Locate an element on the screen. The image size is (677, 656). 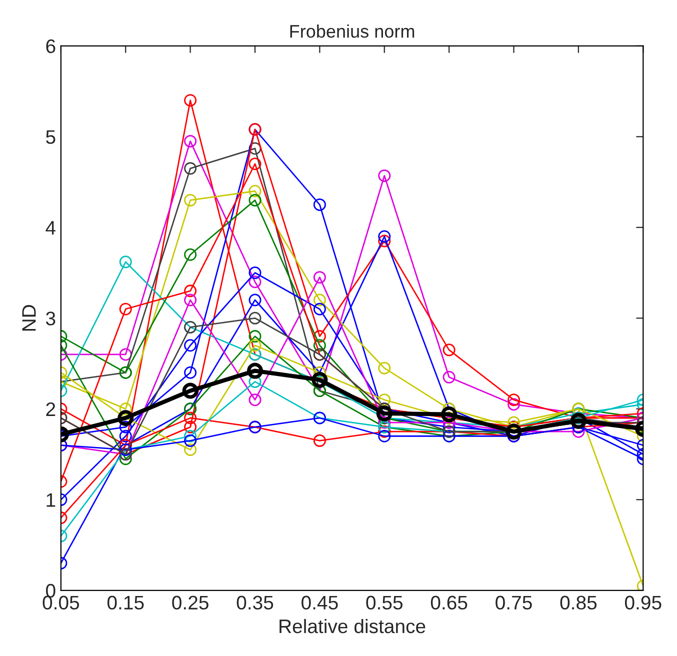
x-tick-label: 0.15 is located at coordinates (125, 603).